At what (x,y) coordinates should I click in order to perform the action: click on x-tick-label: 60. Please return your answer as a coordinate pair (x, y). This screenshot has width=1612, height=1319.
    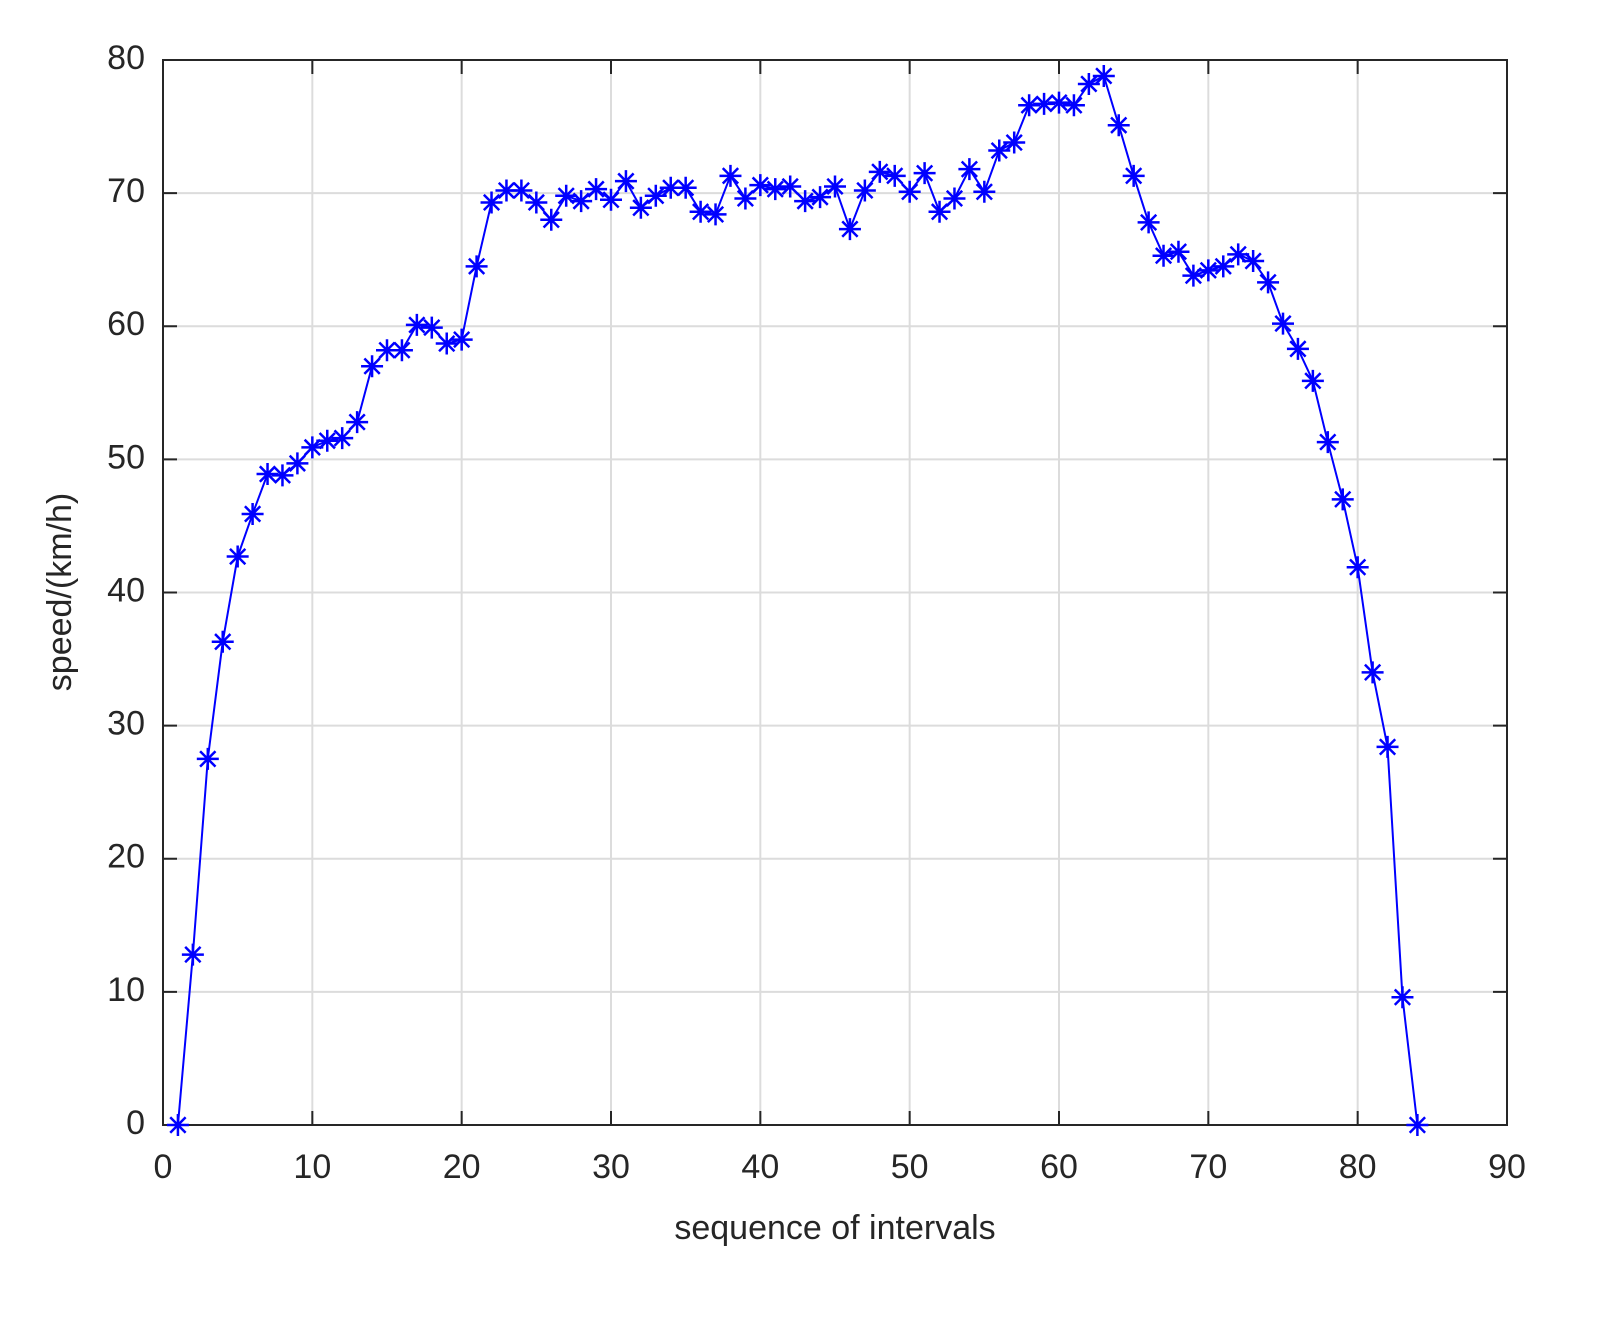
    Looking at the image, I should click on (1059, 1167).